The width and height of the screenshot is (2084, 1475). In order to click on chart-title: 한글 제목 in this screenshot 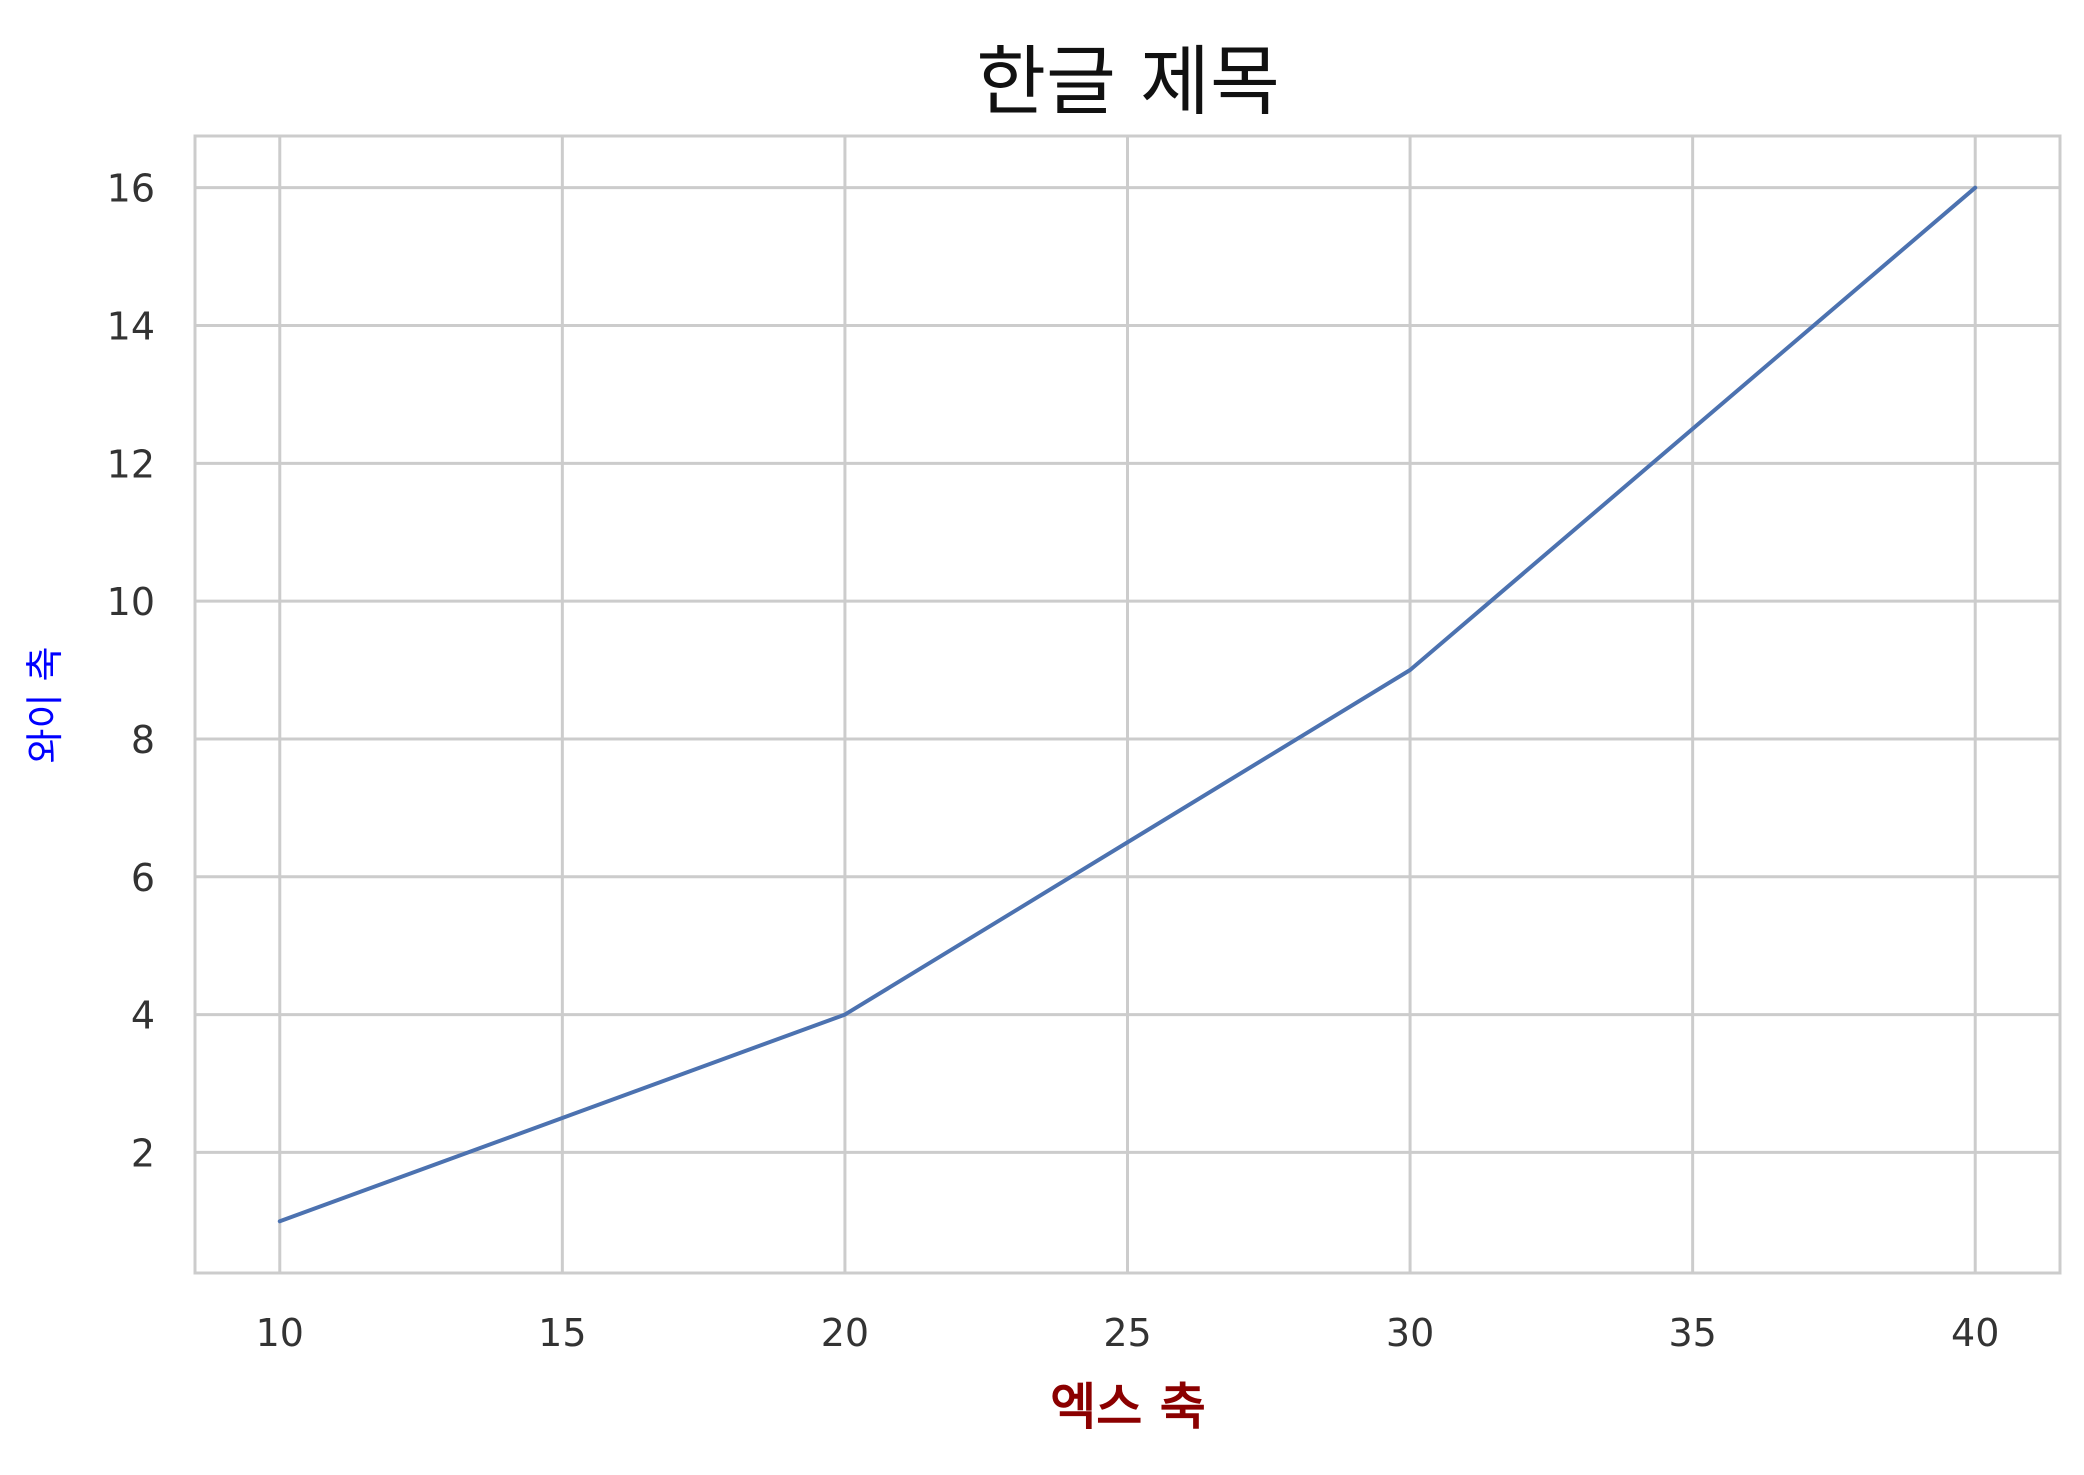, I will do `click(1128, 81)`.